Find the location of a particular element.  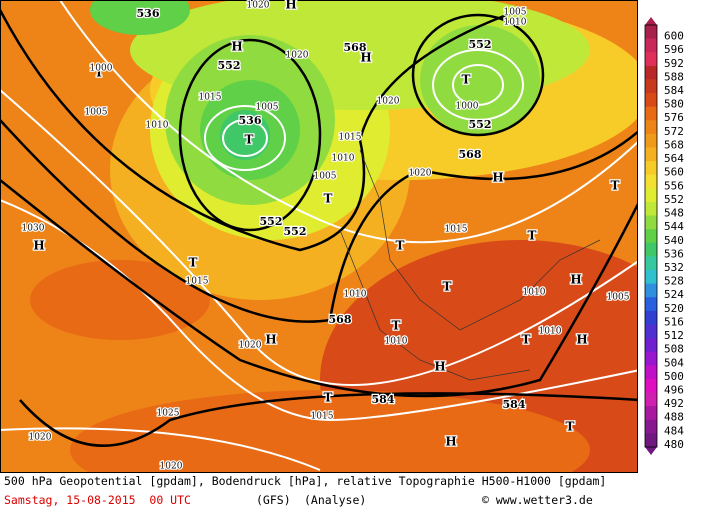

scale-label: 572 is located at coordinates (674, 131).